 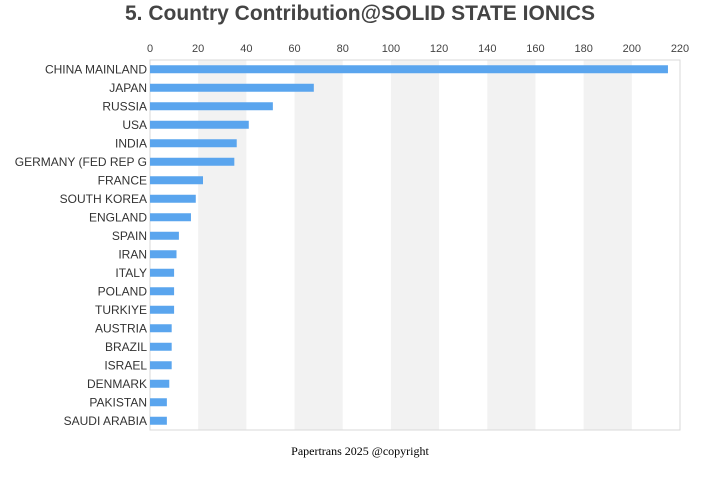 I want to click on category-label: ITALY, so click(x=131, y=273).